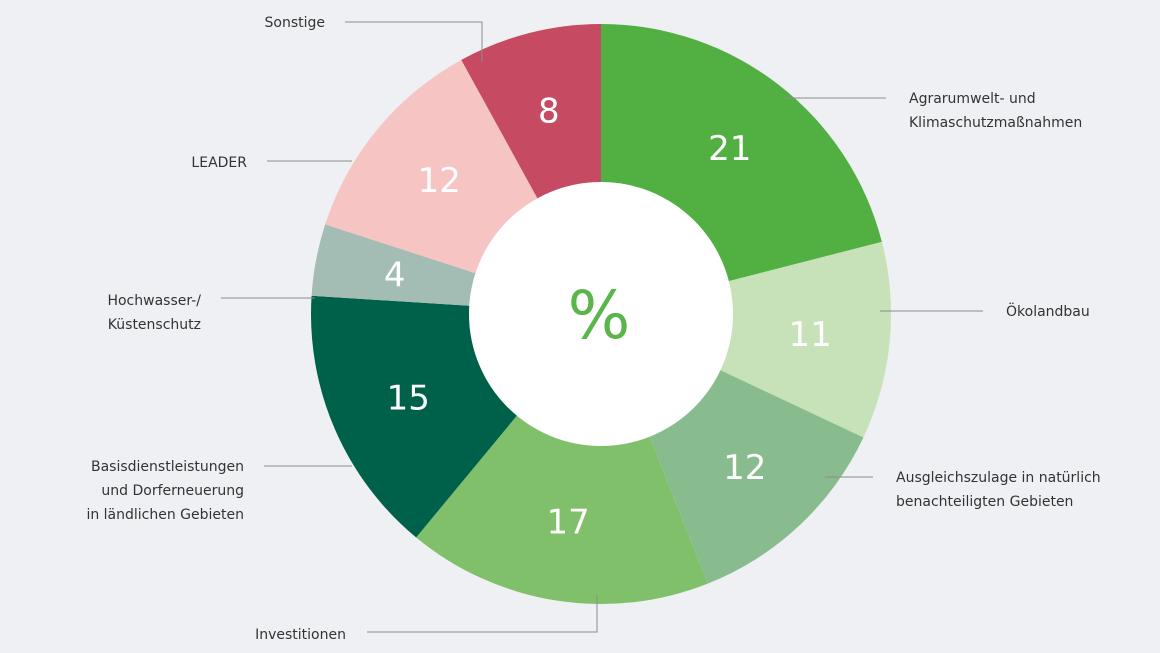  I want to click on center-percent-symbol: %, so click(599, 315).